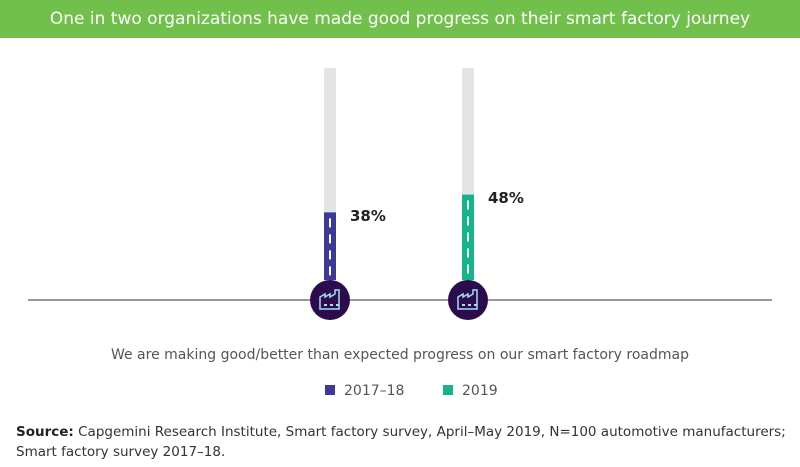 The height and width of the screenshot is (467, 800). What do you see at coordinates (45, 432) in the screenshot?
I see `source-label: Source:` at bounding box center [45, 432].